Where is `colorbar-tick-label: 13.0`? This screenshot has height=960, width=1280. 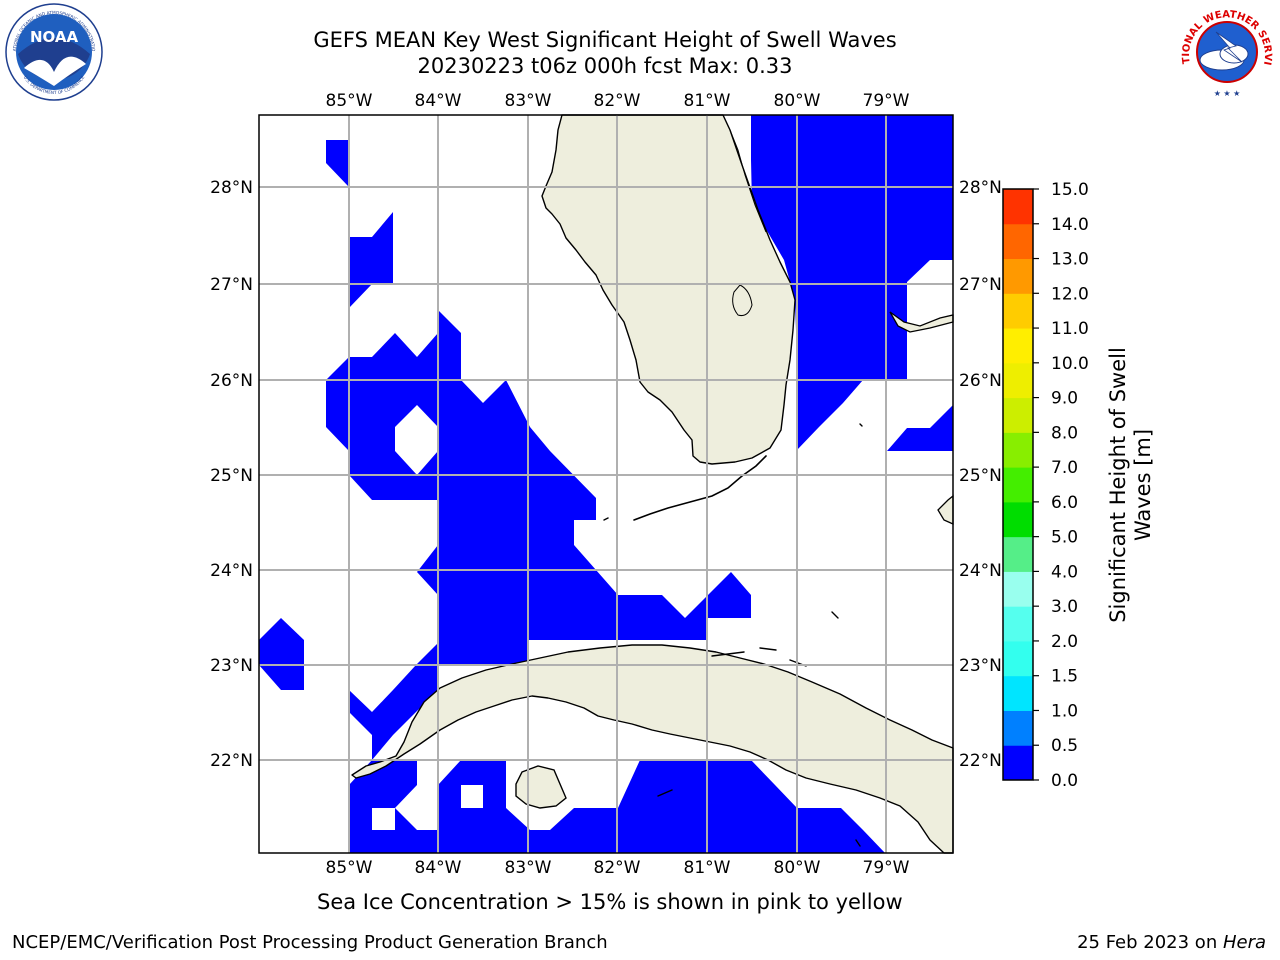
colorbar-tick-label: 13.0 is located at coordinates (1070, 260).